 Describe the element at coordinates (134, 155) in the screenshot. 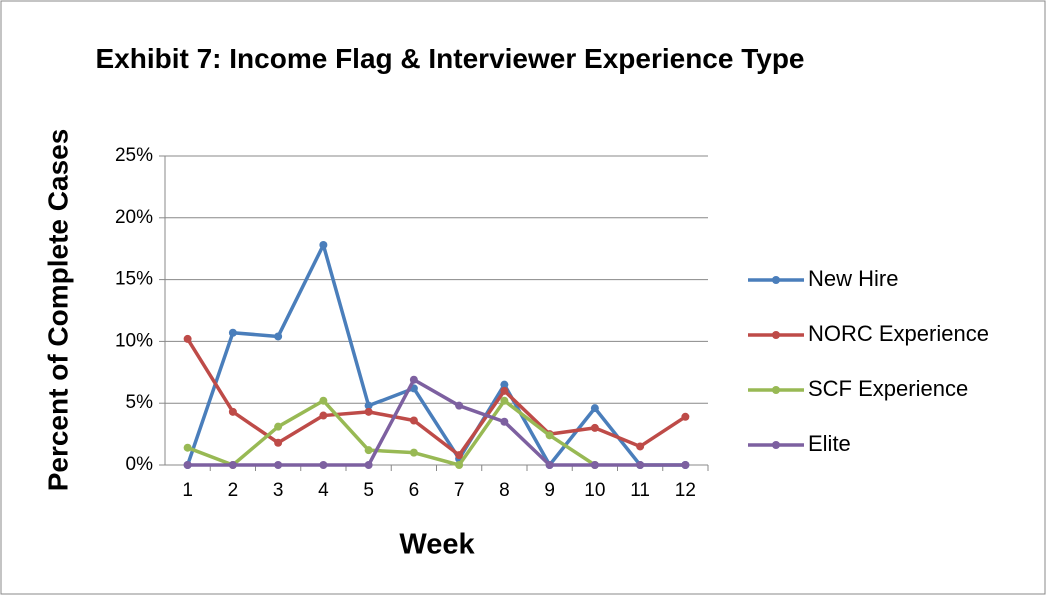

I see `y-tick-label: 25%` at that location.